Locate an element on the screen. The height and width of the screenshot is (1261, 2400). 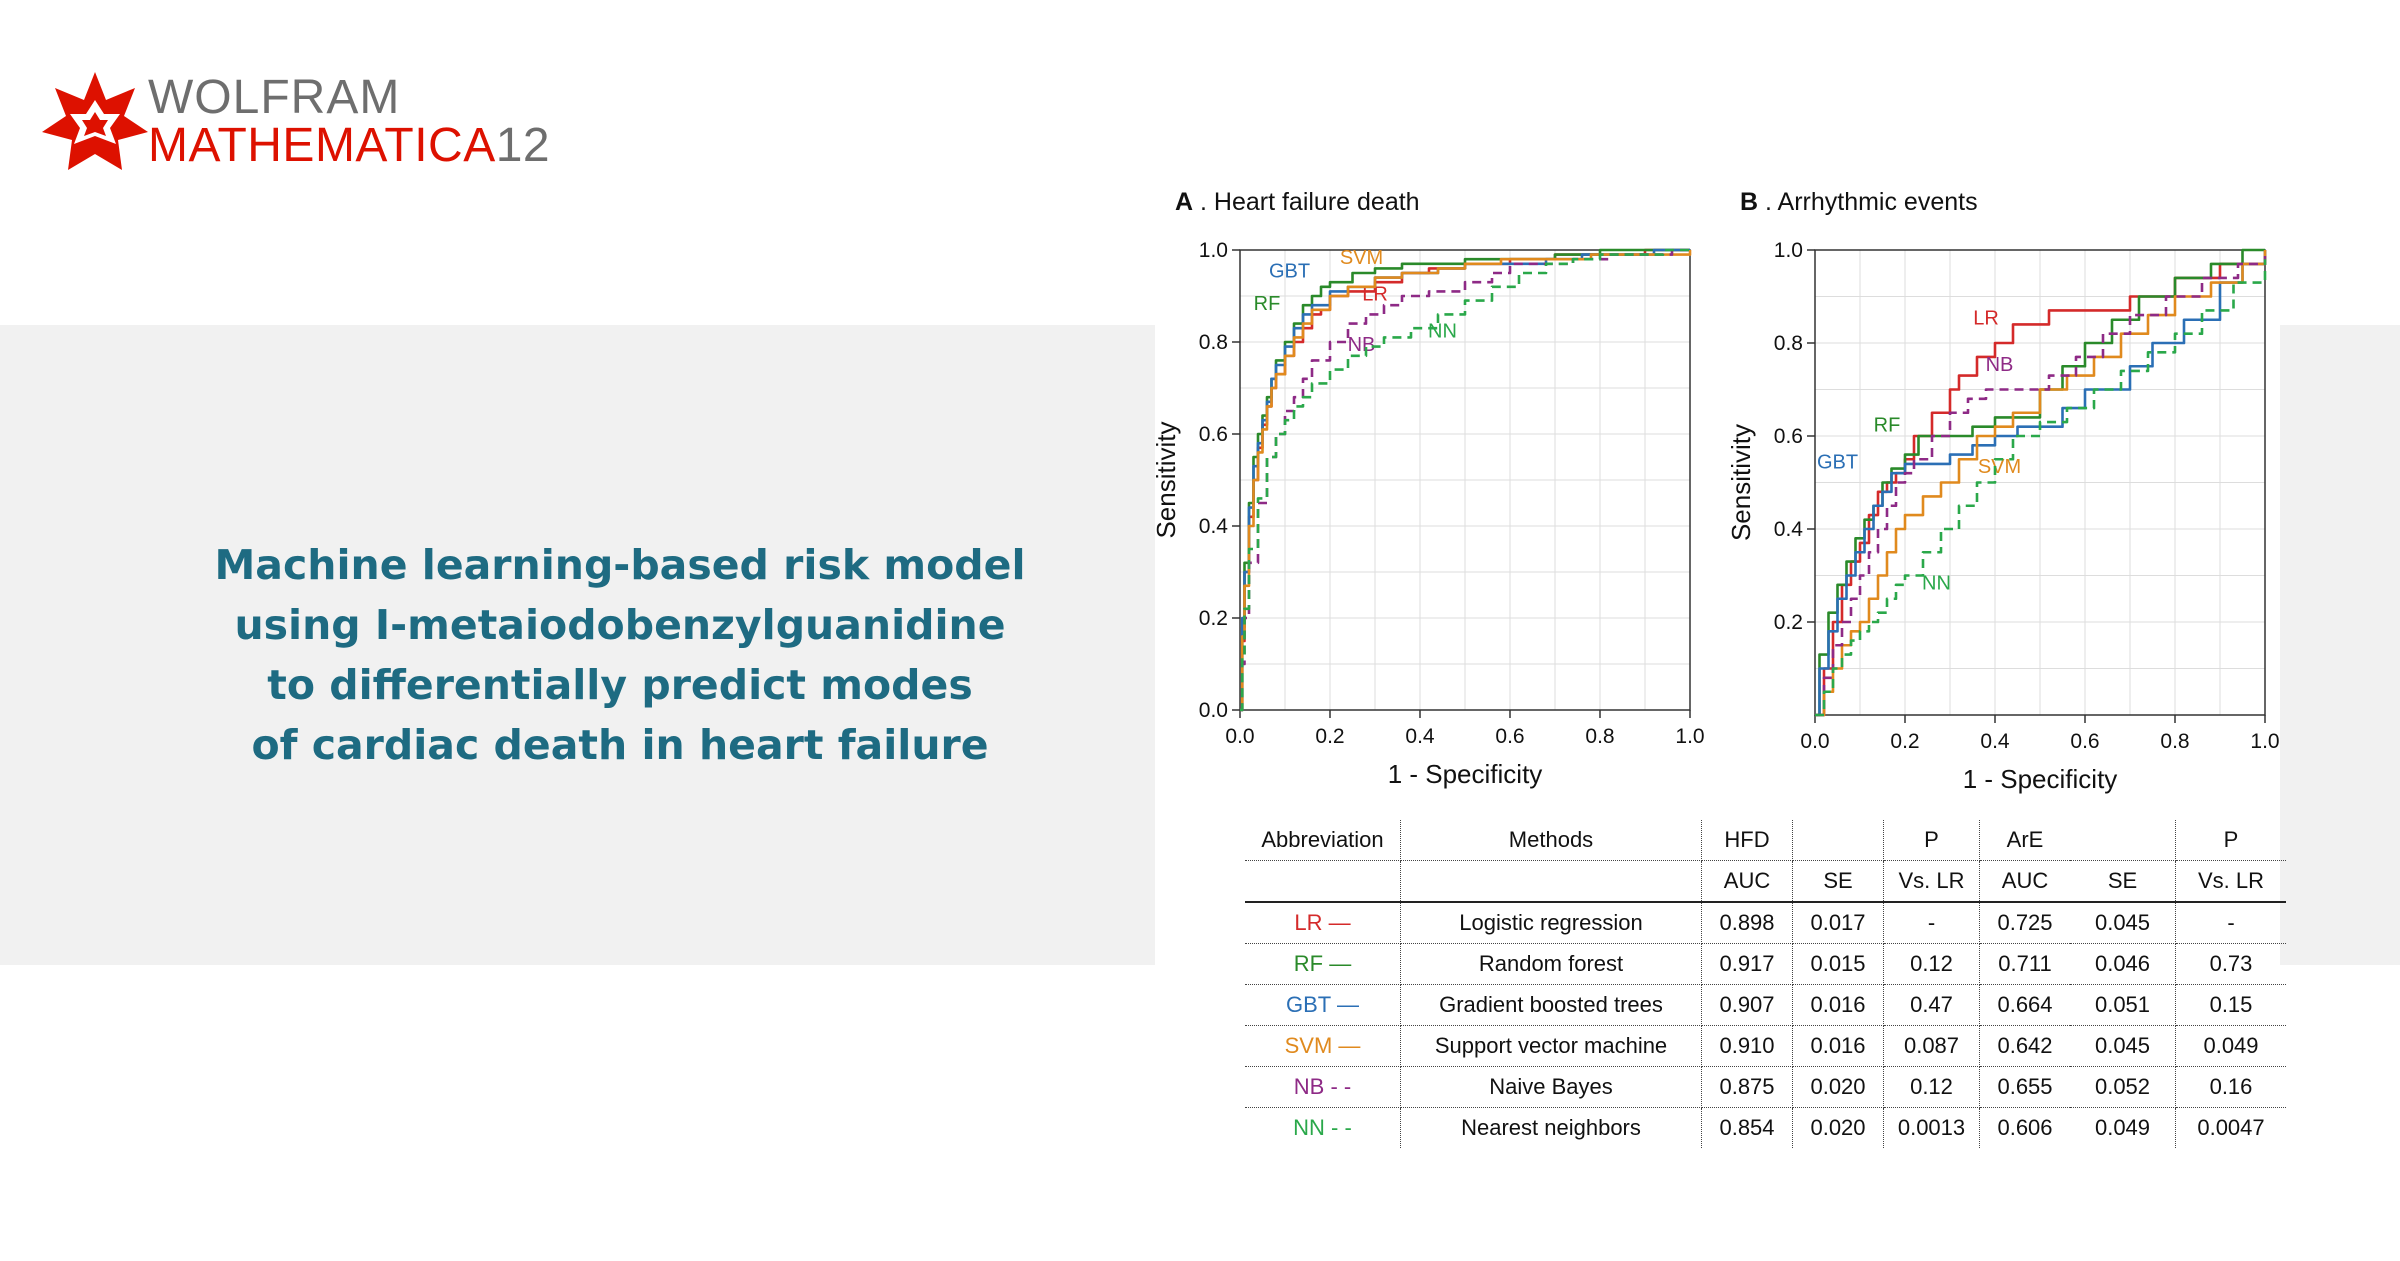
table-cell: 0.642 is located at coordinates (2024, 1046).